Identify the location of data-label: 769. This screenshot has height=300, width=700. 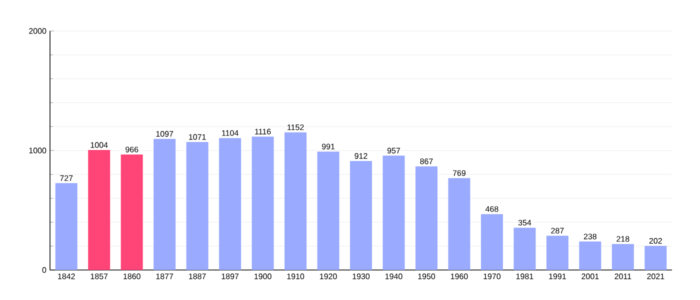
(459, 173).